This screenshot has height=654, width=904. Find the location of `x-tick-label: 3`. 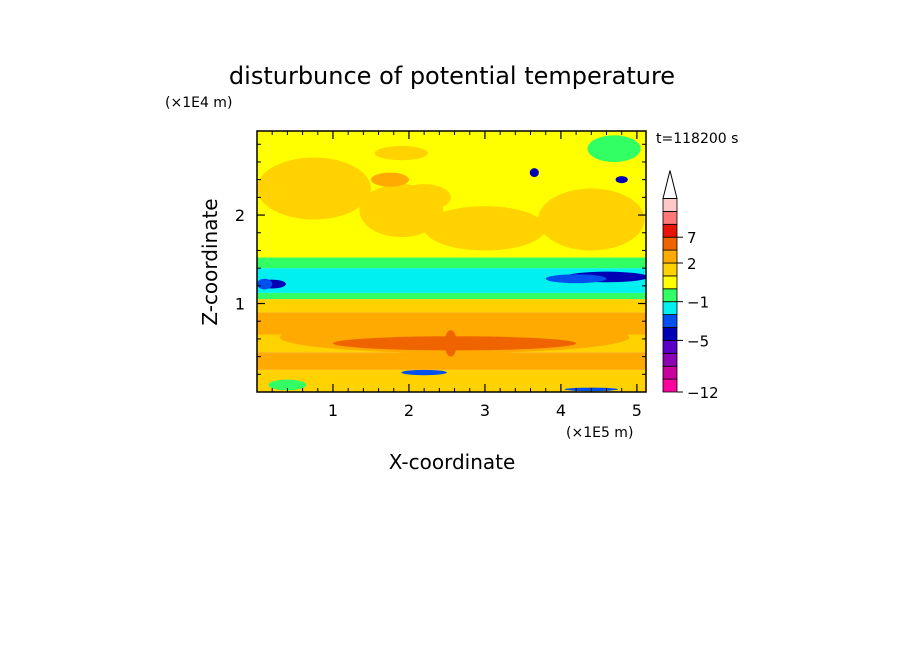

x-tick-label: 3 is located at coordinates (485, 410).